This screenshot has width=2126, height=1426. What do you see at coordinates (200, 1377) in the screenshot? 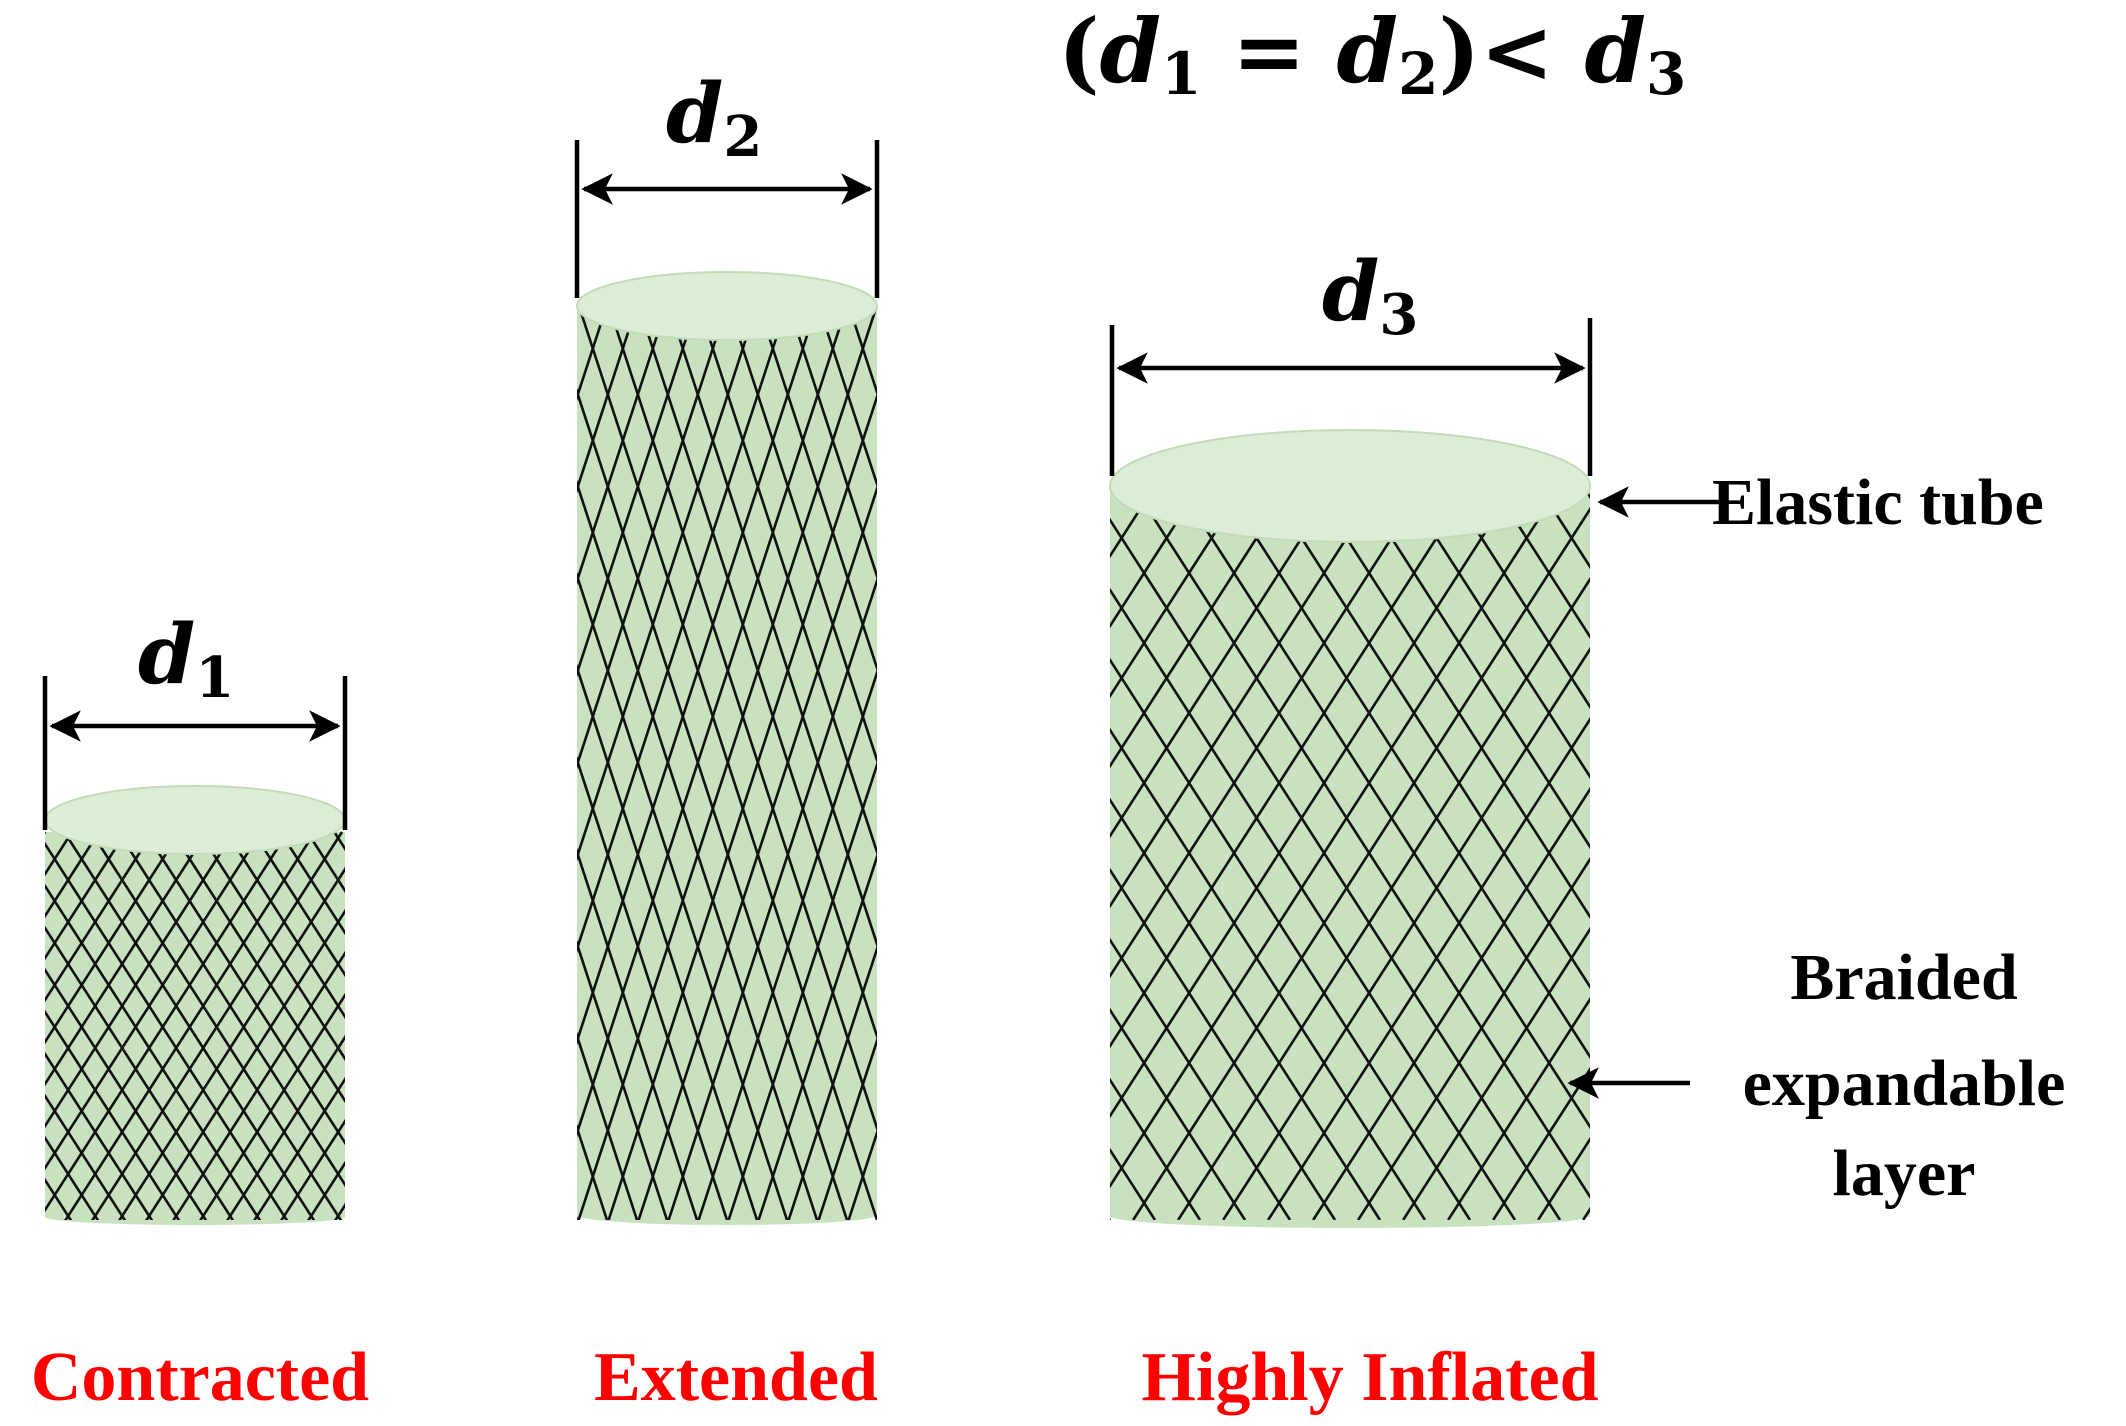
I see `state-label-contracted: Contracted` at bounding box center [200, 1377].